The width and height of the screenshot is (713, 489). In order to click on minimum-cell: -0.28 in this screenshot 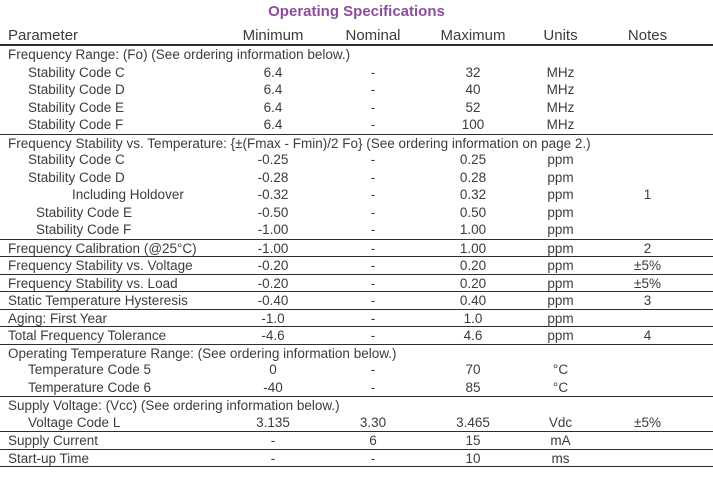, I will do `click(273, 177)`.